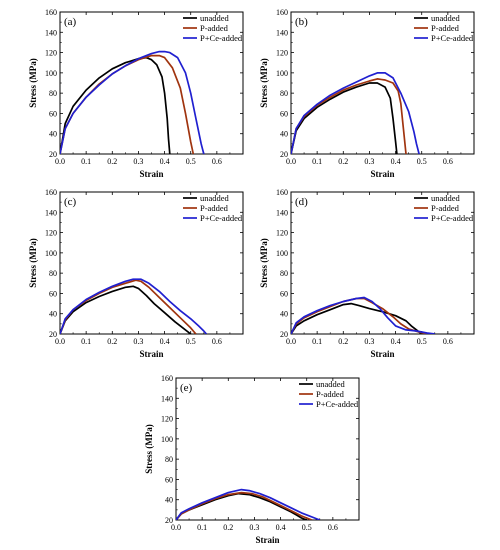 Image resolution: width=500 pixels, height=550 pixels. What do you see at coordinates (301, 22) in the screenshot?
I see `panel-label: (b)` at bounding box center [301, 22].